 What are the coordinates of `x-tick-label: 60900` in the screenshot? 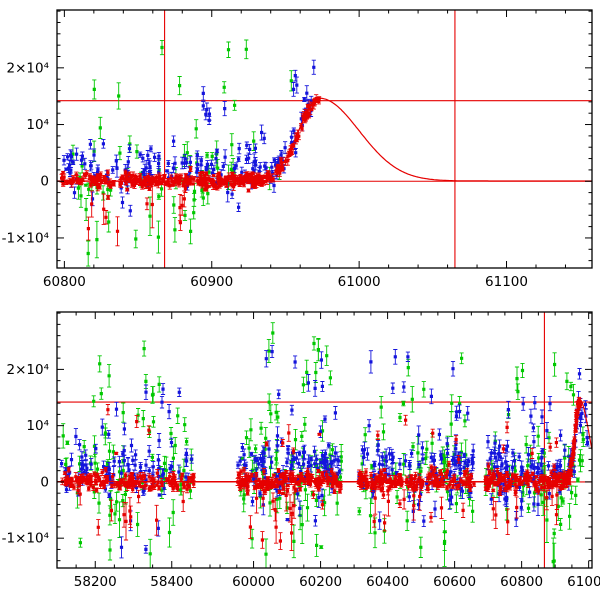 It's located at (211, 282).